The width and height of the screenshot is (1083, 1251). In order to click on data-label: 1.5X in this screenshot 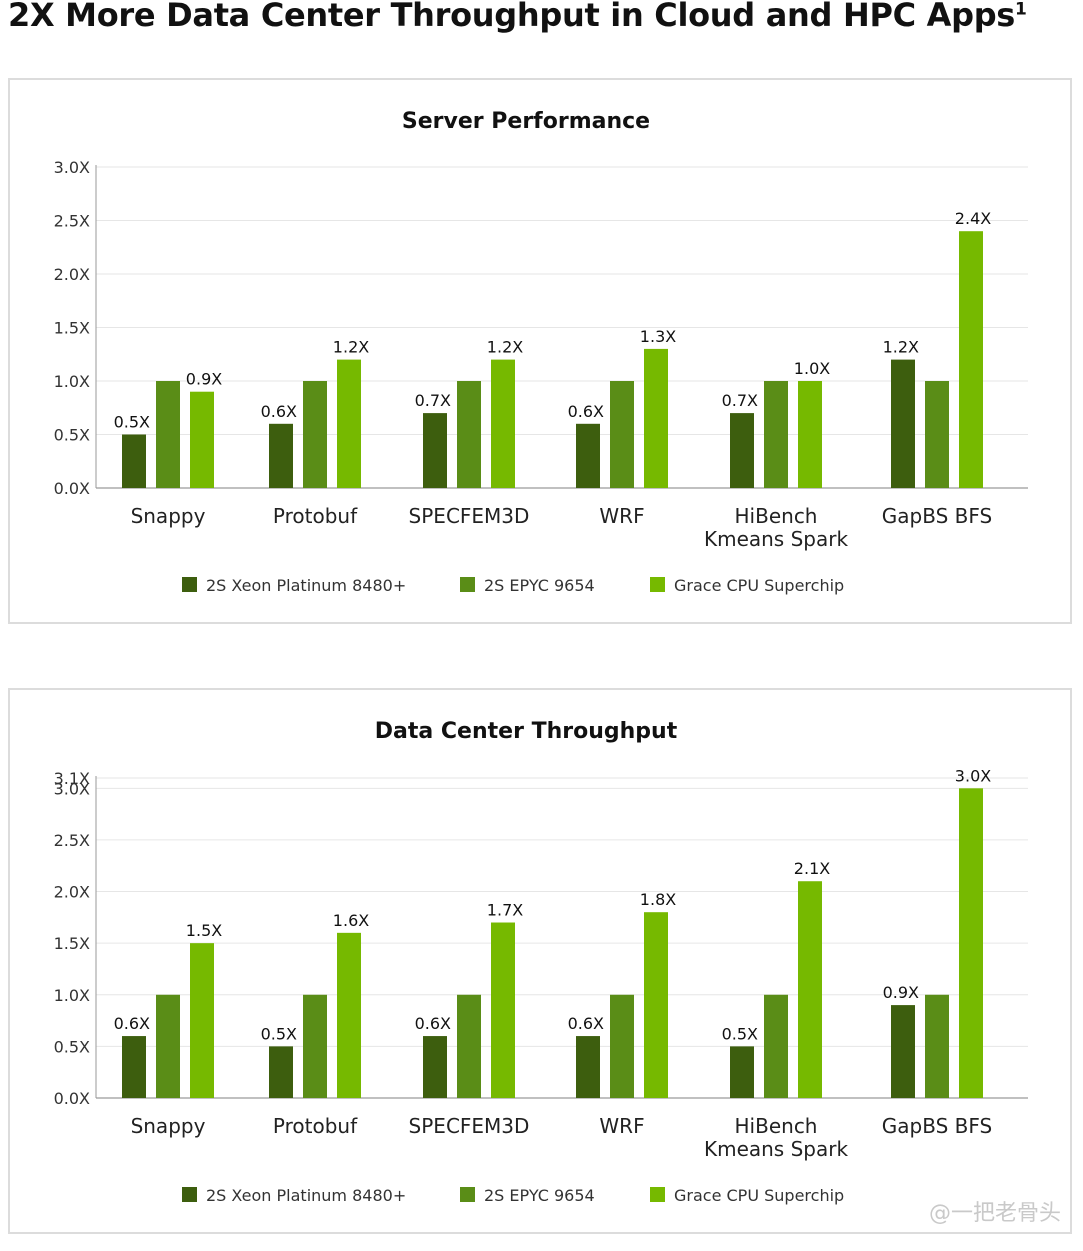, I will do `click(204, 930)`.